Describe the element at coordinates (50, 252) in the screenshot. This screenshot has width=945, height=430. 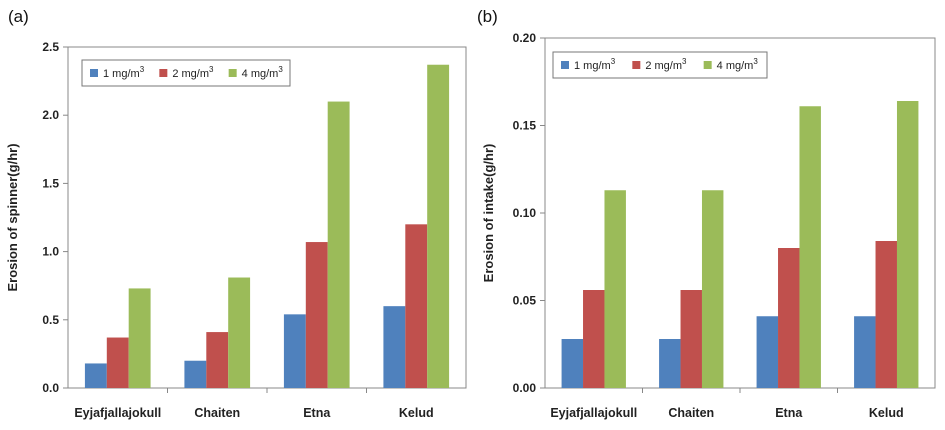
I see `y-tick-label: 1.0` at that location.